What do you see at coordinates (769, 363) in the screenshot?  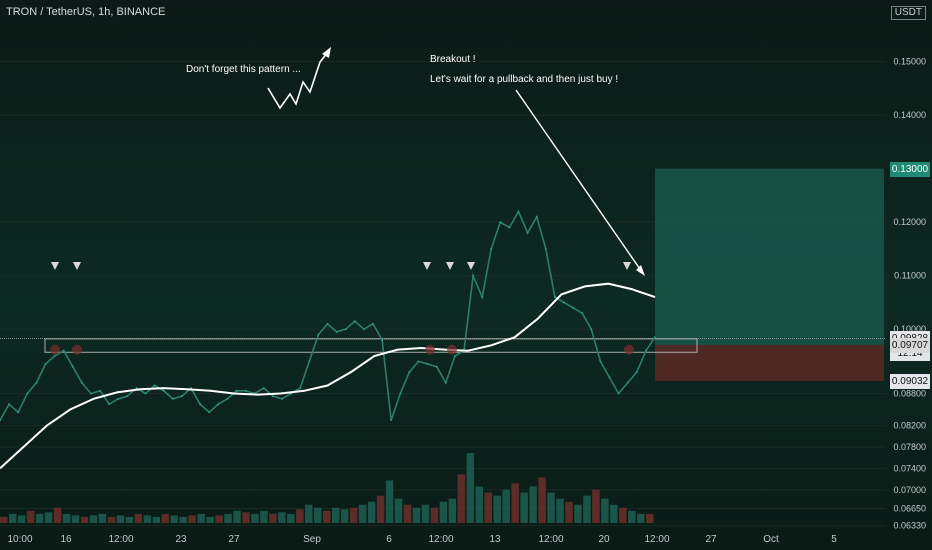 I see `stop-zone` at bounding box center [769, 363].